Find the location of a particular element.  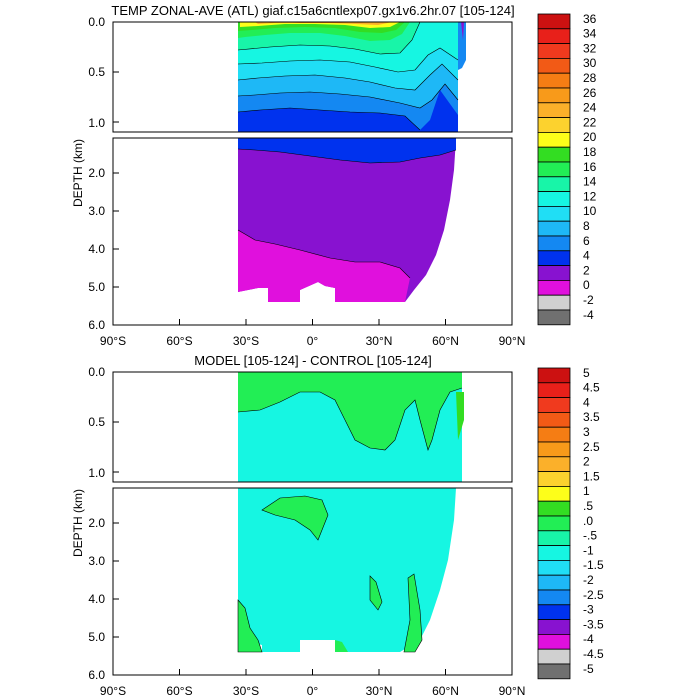

p1-xtick-3: 0° is located at coordinates (313, 341).